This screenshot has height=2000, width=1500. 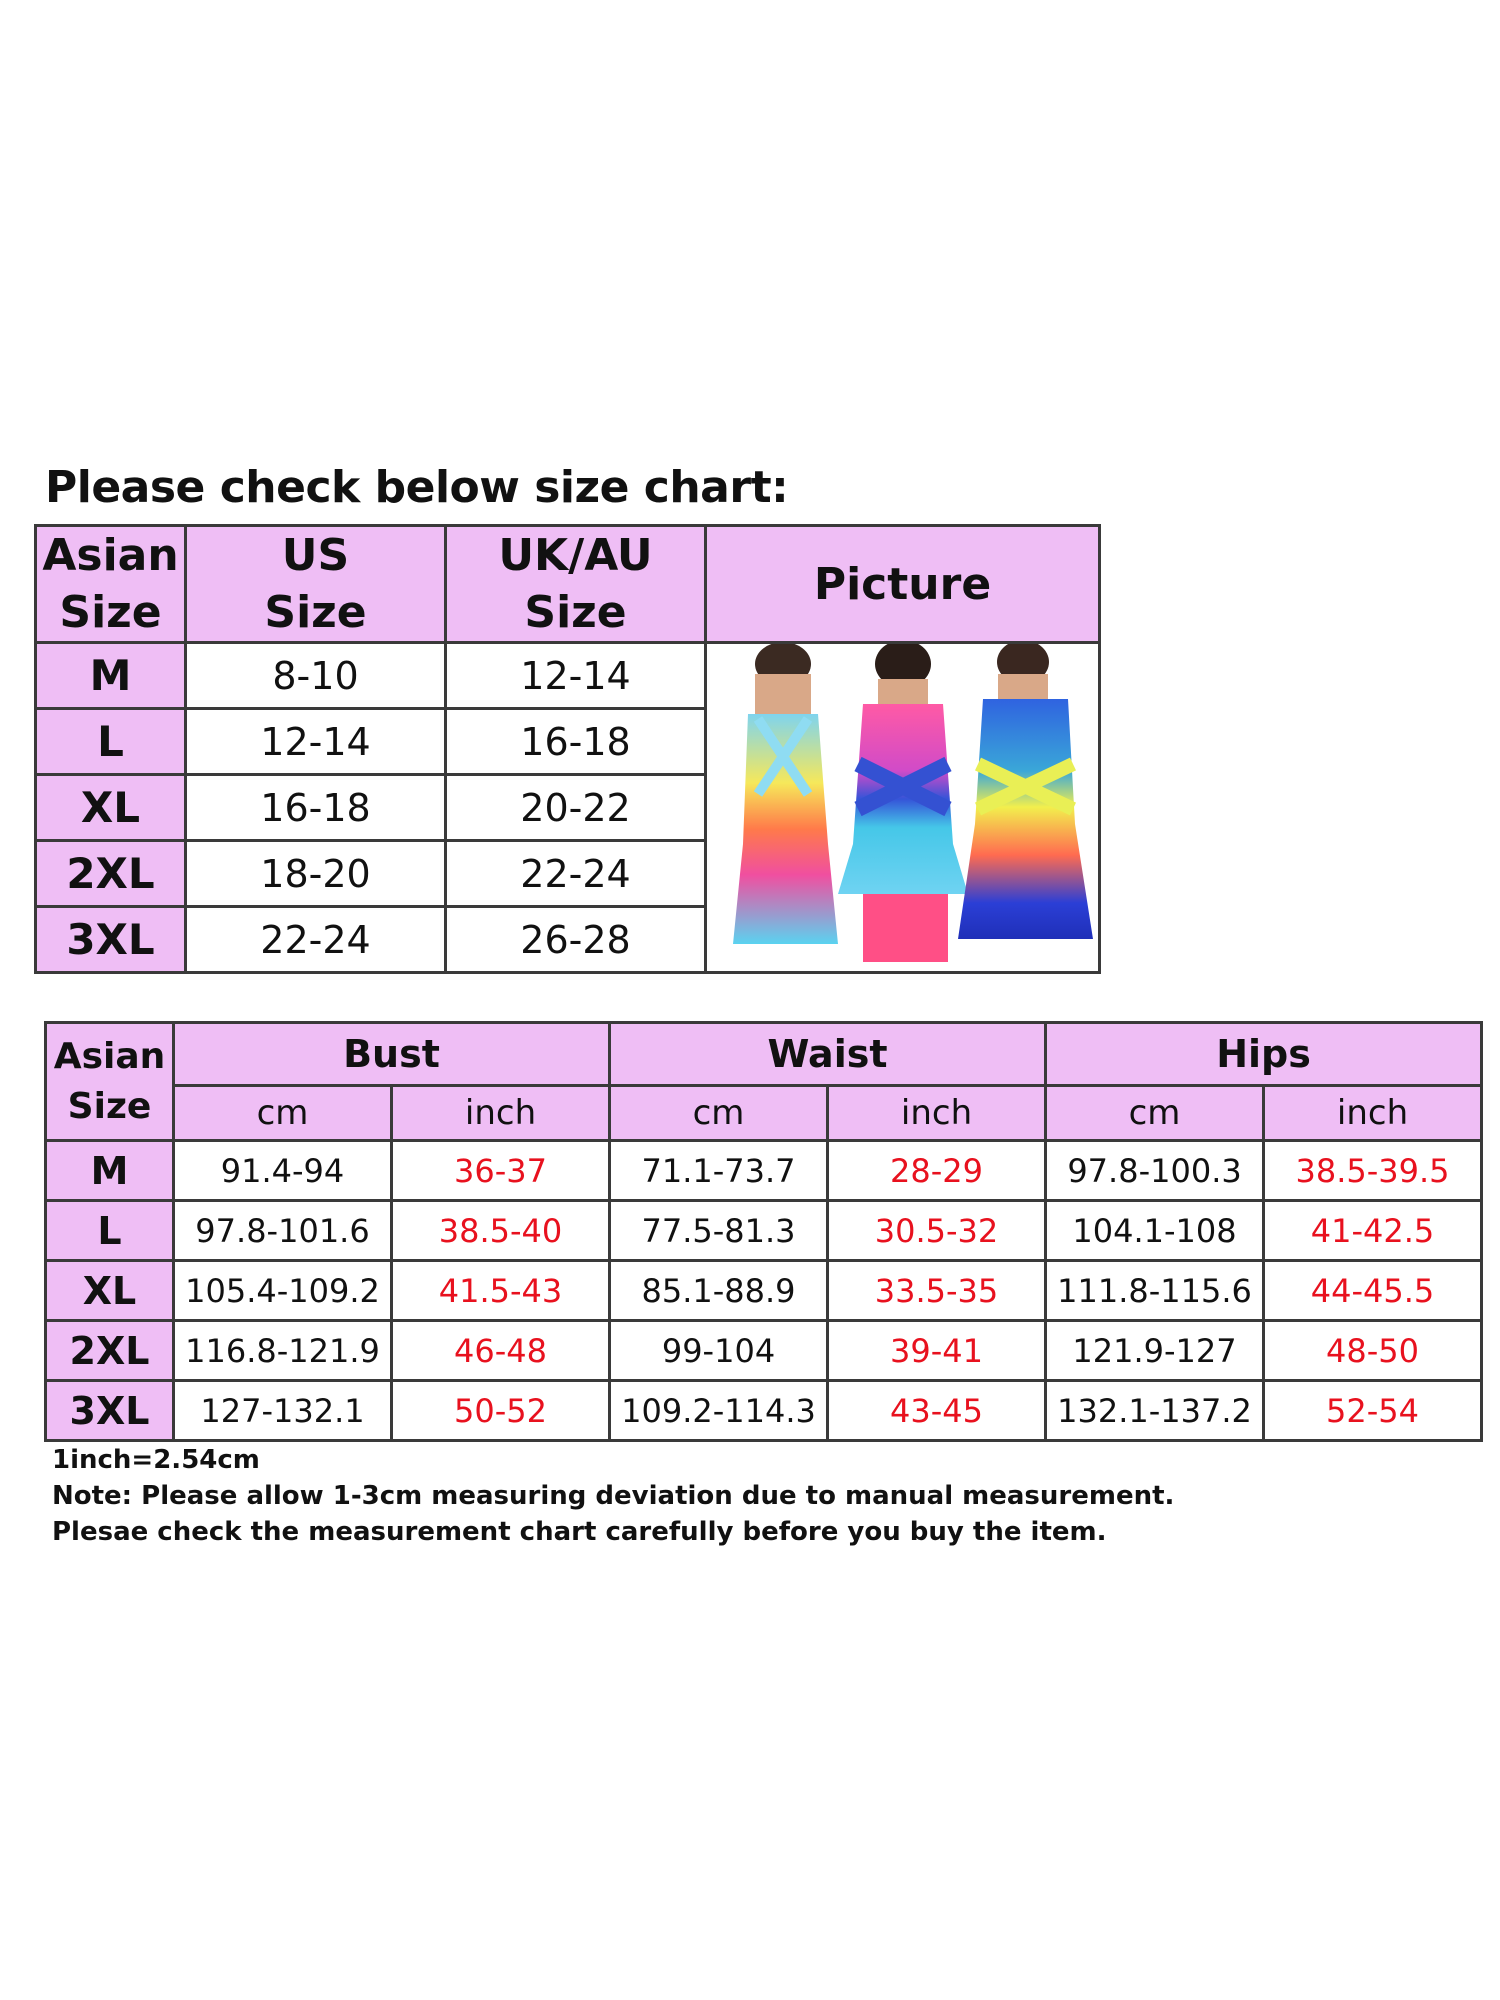 I want to click on measurement-unit-header-row: cm inch cm inch cm inch, so click(x=765, y=1113).